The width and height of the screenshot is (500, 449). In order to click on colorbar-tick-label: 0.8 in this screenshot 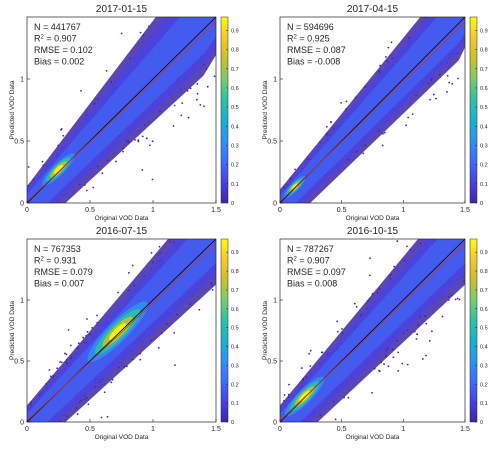, I will do `click(484, 272)`.